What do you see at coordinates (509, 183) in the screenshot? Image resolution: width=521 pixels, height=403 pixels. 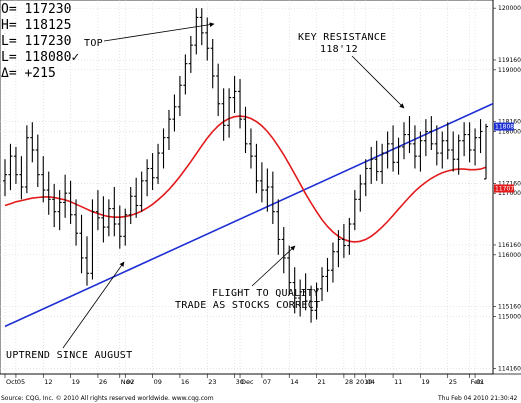 I see `y-tick-label: 117160` at bounding box center [509, 183].